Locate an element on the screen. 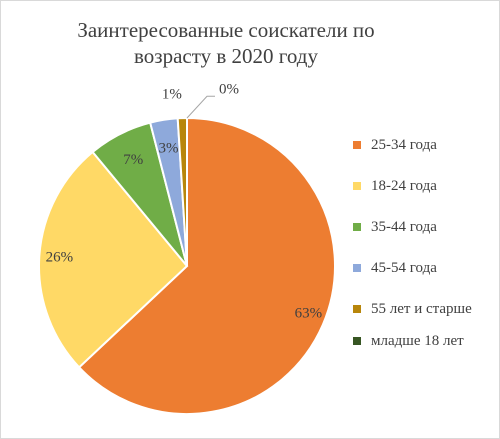  chart-title-line-1: Заинтересованные соискатели по is located at coordinates (226, 30).